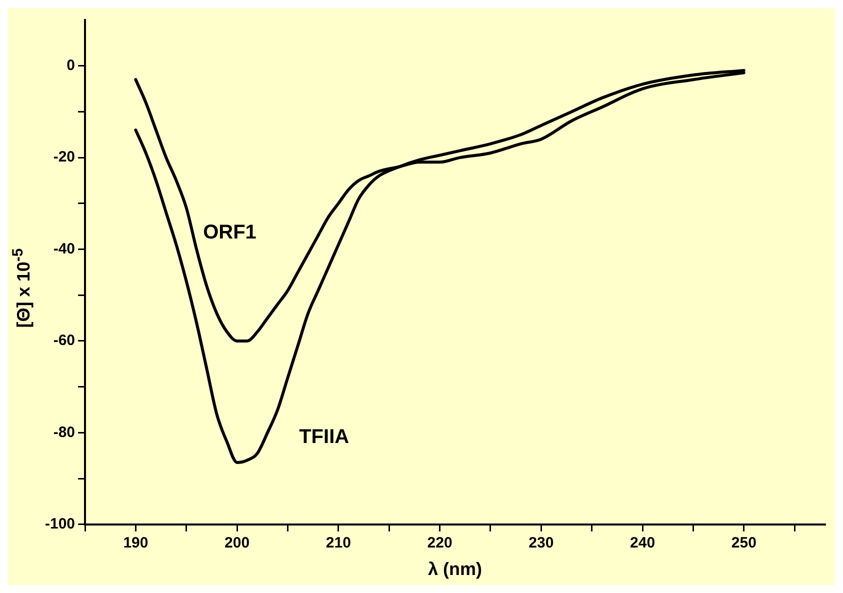 Image resolution: width=843 pixels, height=593 pixels. What do you see at coordinates (541, 543) in the screenshot?
I see `x-tick-label: 230` at bounding box center [541, 543].